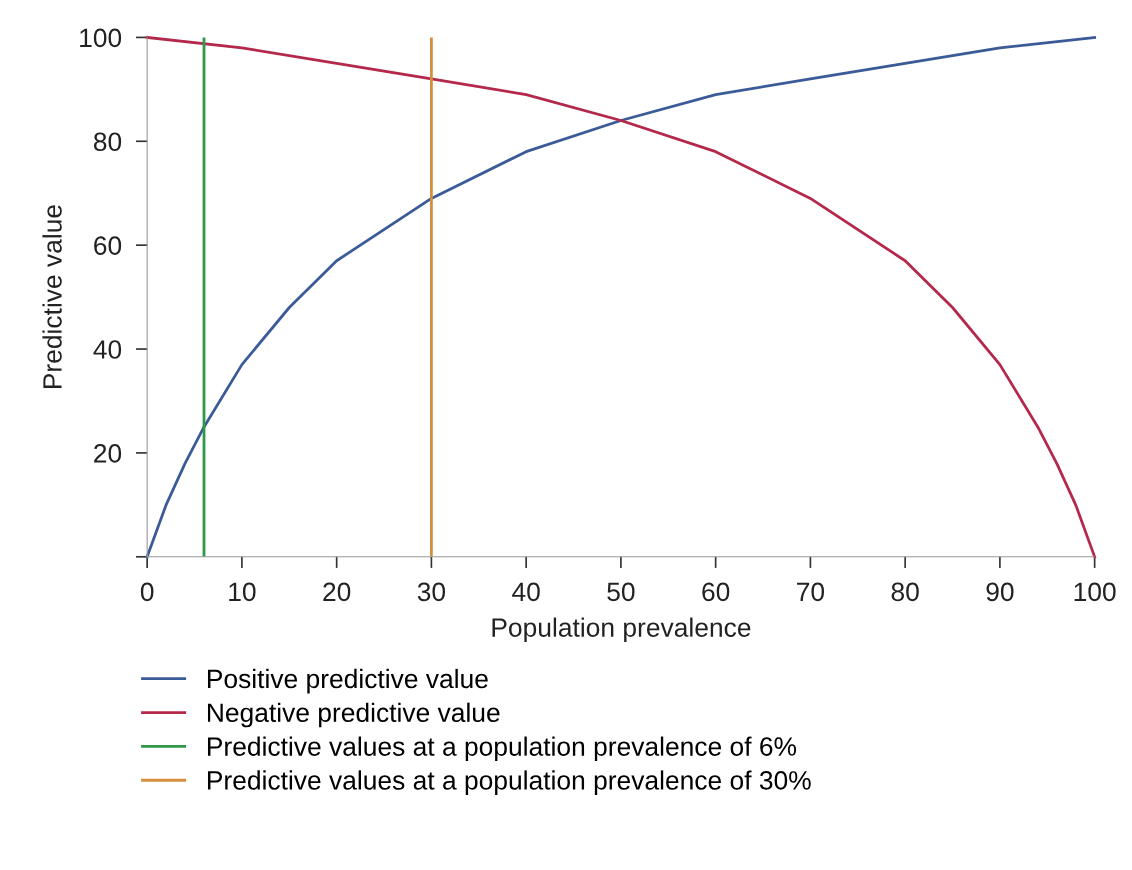 The width and height of the screenshot is (1132, 870). What do you see at coordinates (431, 592) in the screenshot?
I see `x-tick-label: 30` at bounding box center [431, 592].